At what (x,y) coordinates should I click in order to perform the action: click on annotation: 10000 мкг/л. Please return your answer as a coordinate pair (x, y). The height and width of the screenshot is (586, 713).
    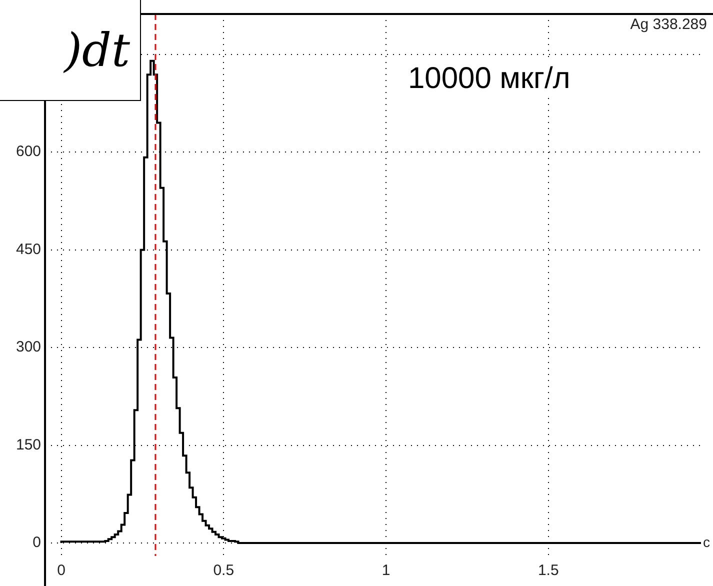
    Looking at the image, I should click on (489, 79).